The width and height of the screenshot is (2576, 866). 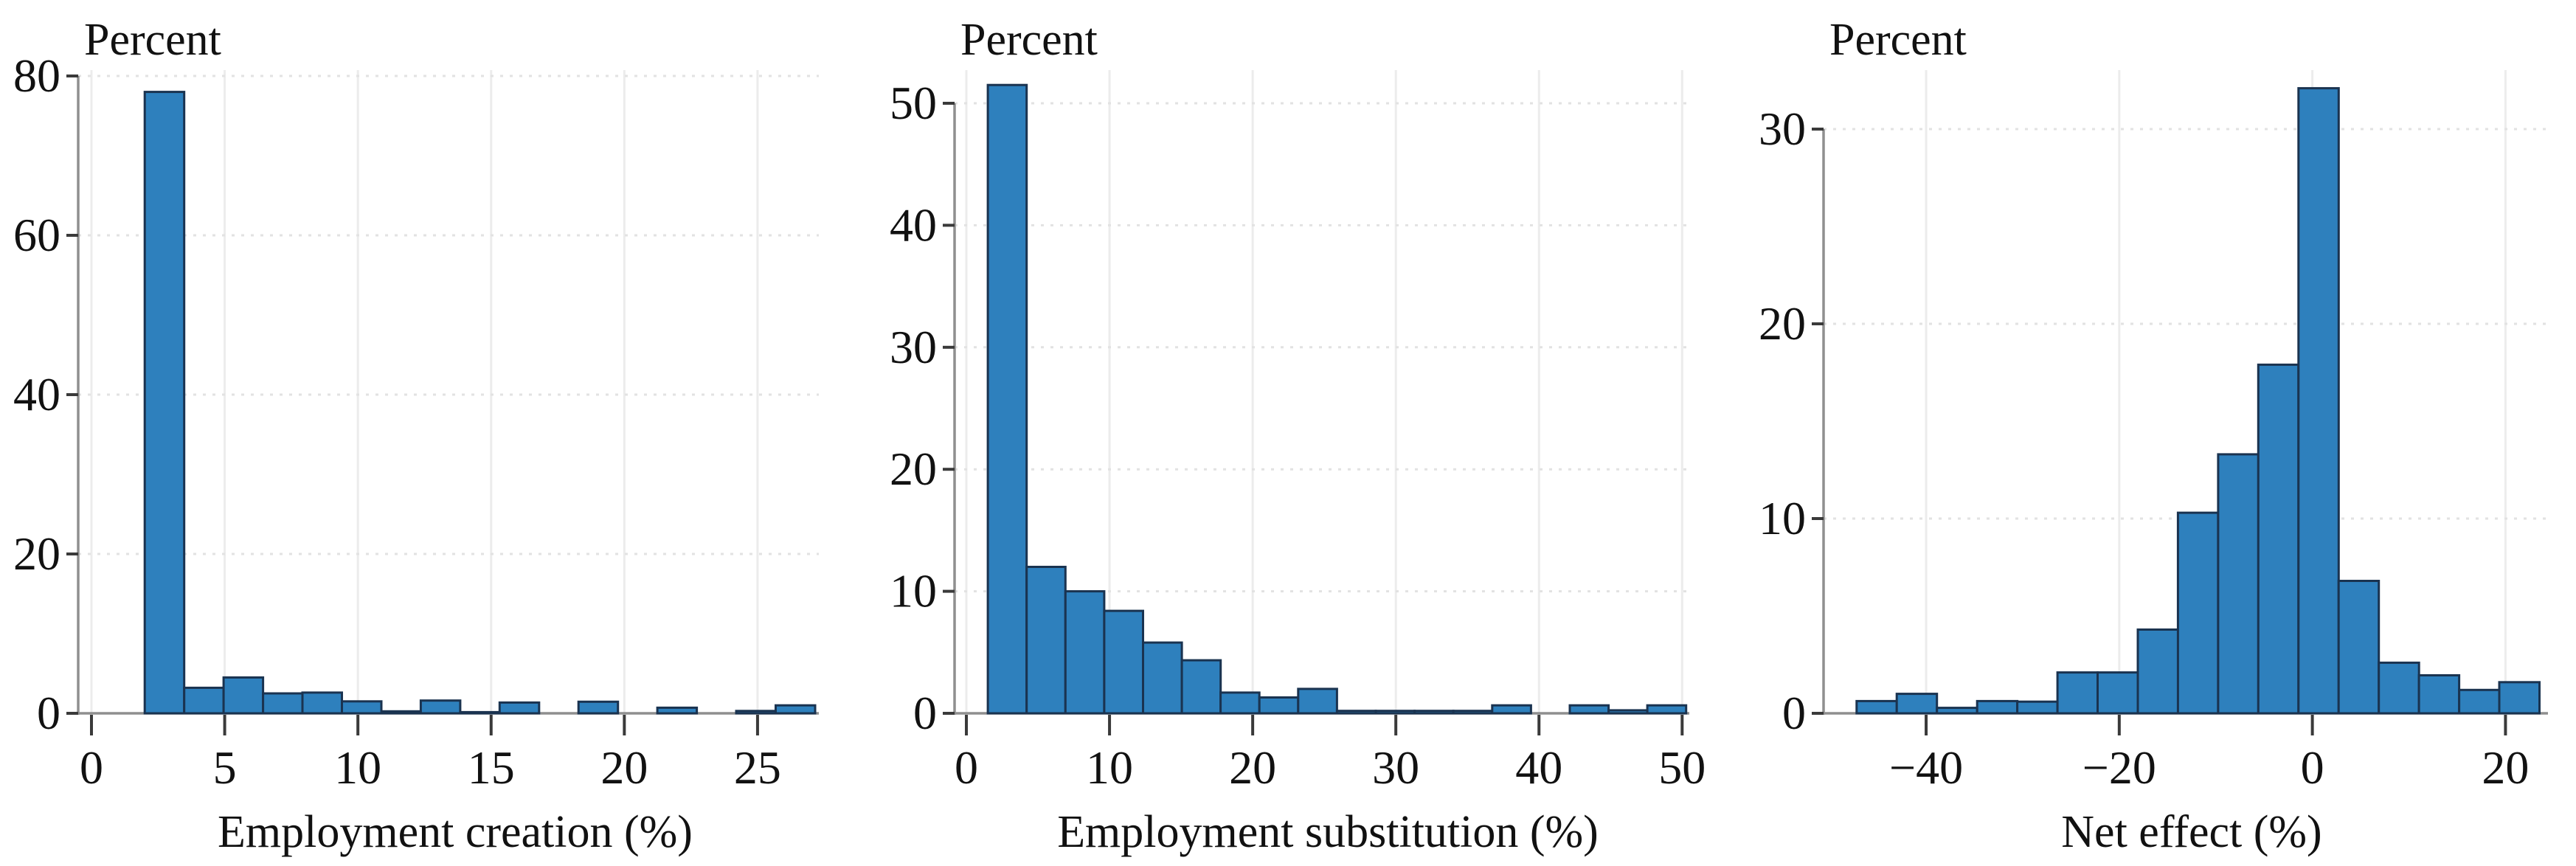 I want to click on x-tick-label: −40, so click(x=1926, y=767).